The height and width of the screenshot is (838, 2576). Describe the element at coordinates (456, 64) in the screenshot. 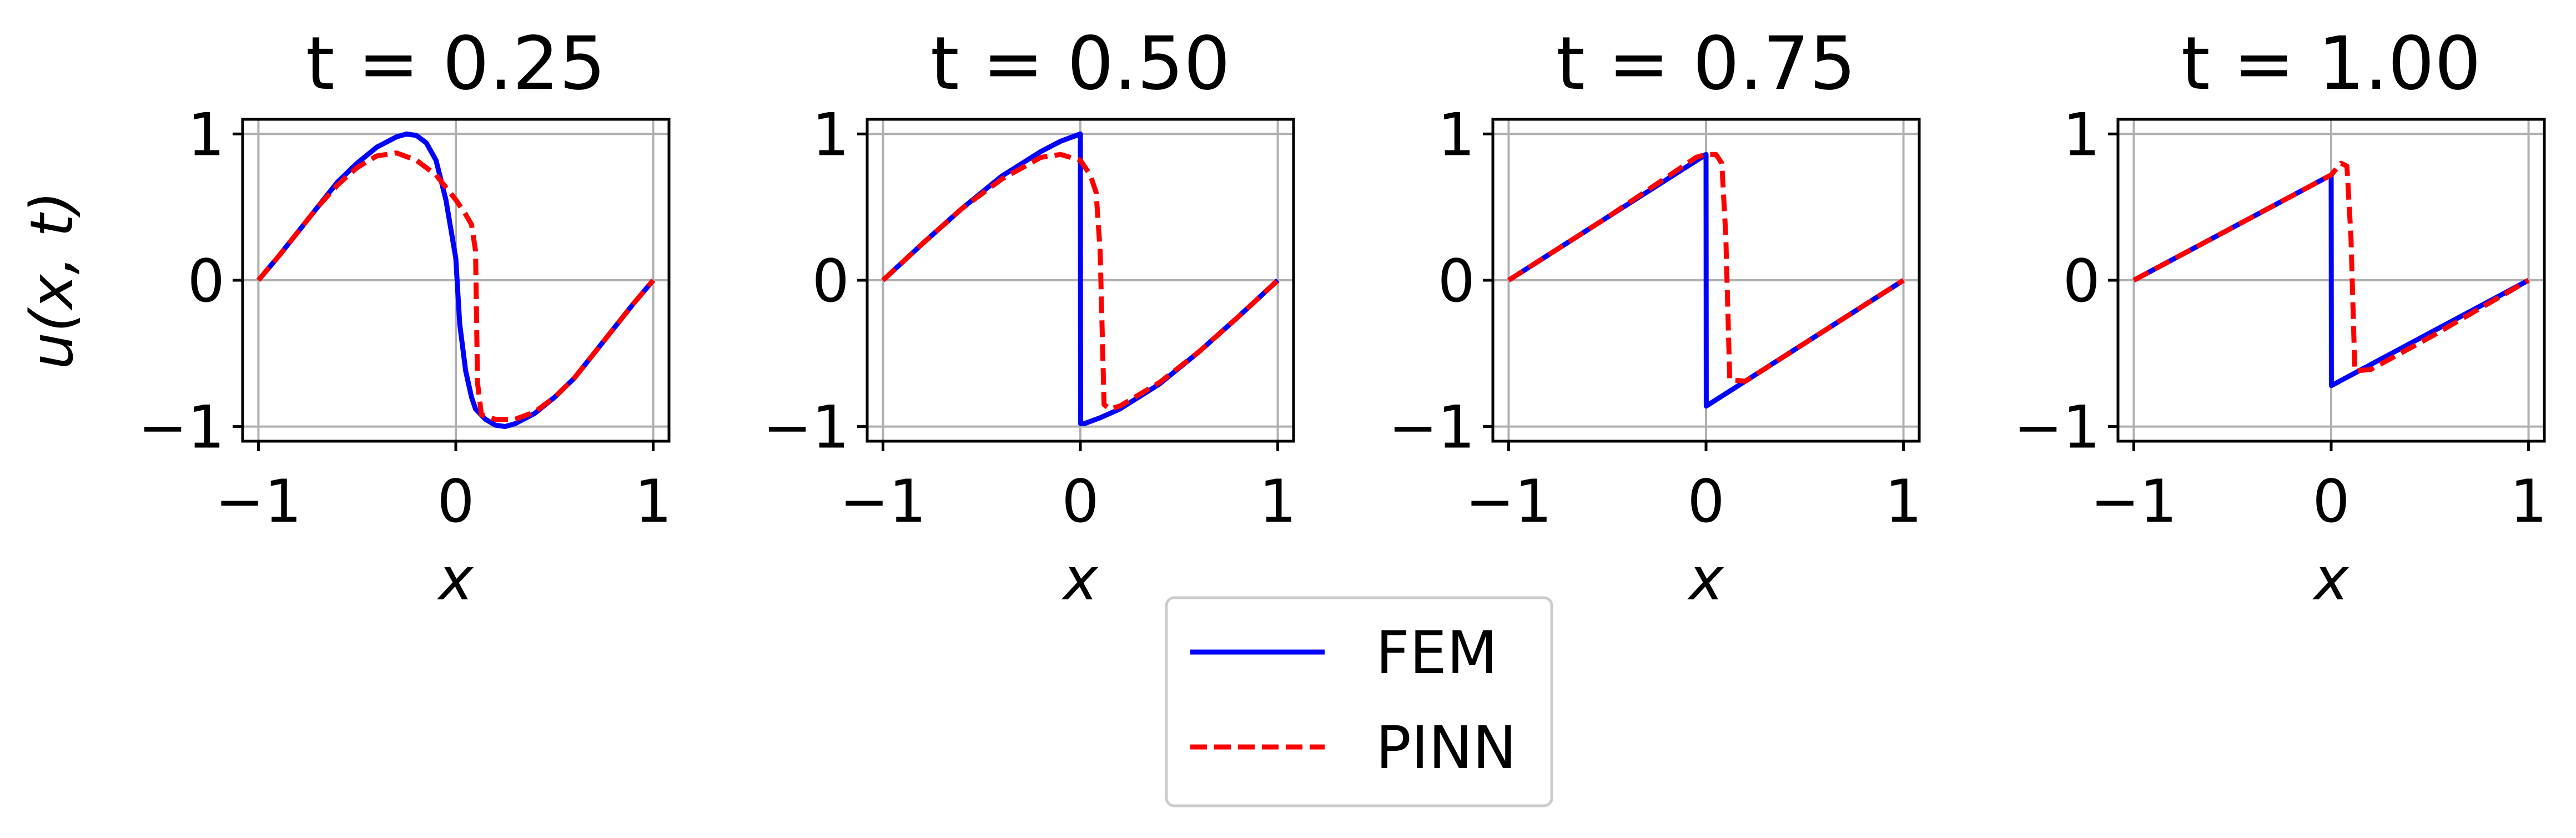

I see `panel-title: t = 0.25` at that location.